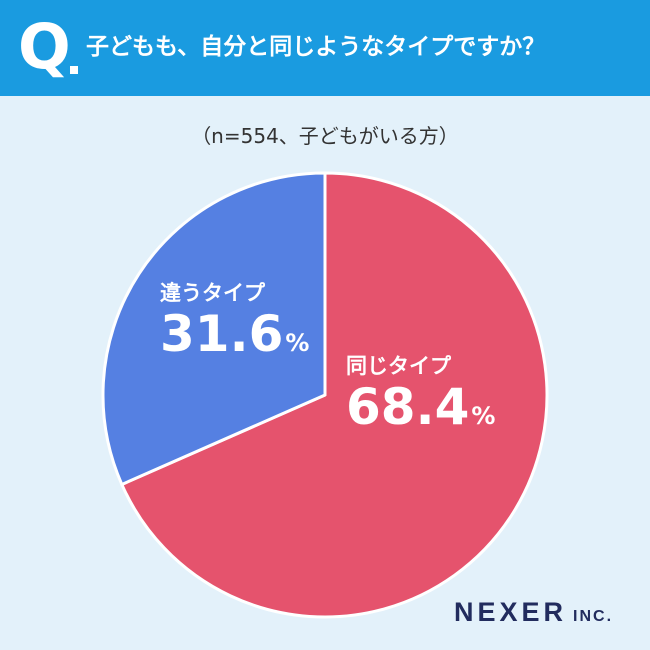  What do you see at coordinates (74, 70) in the screenshot?
I see `q-dot` at bounding box center [74, 70].